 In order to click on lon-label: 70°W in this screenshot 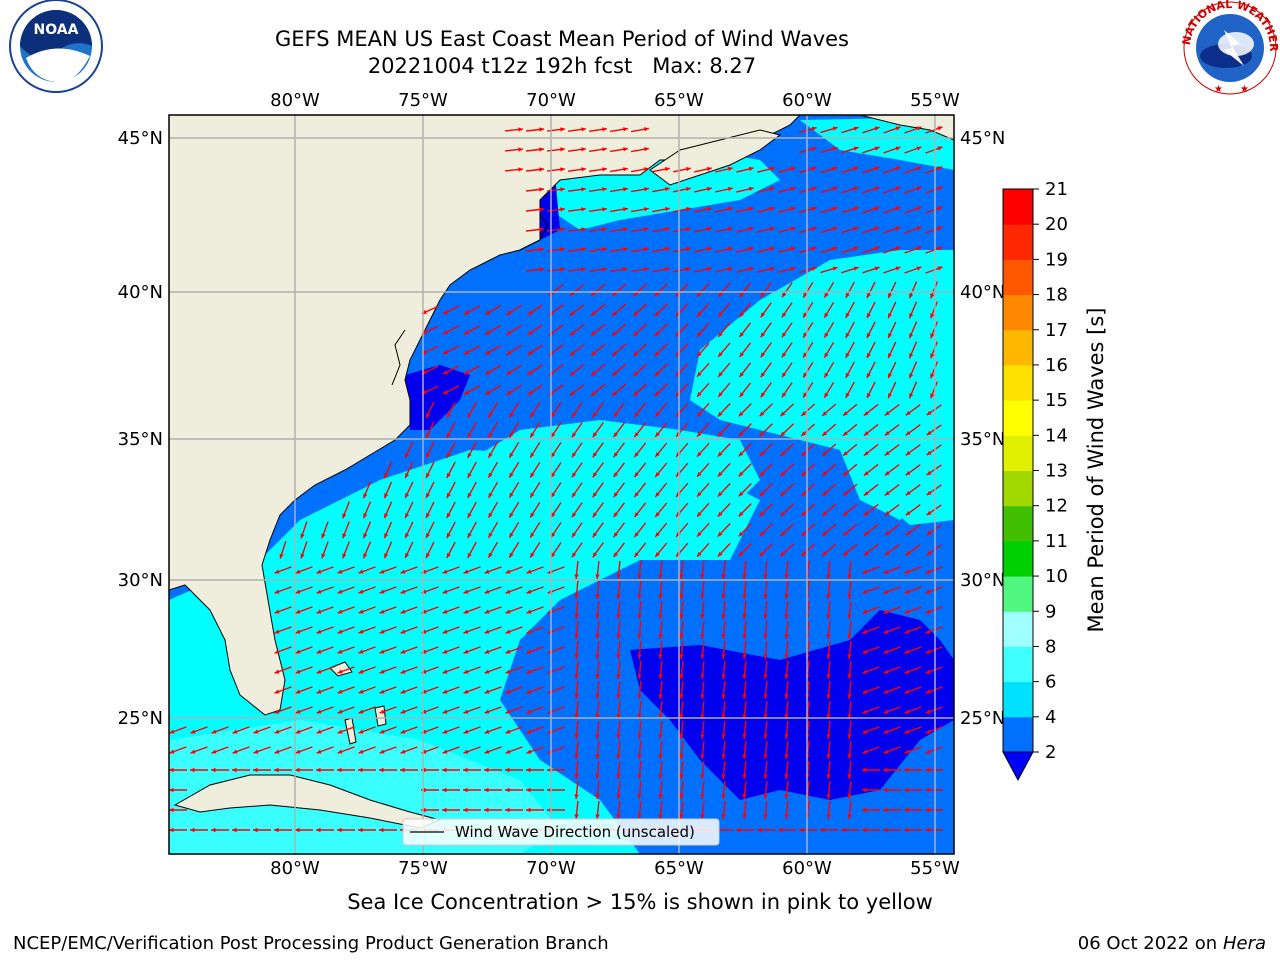, I will do `click(551, 868)`.